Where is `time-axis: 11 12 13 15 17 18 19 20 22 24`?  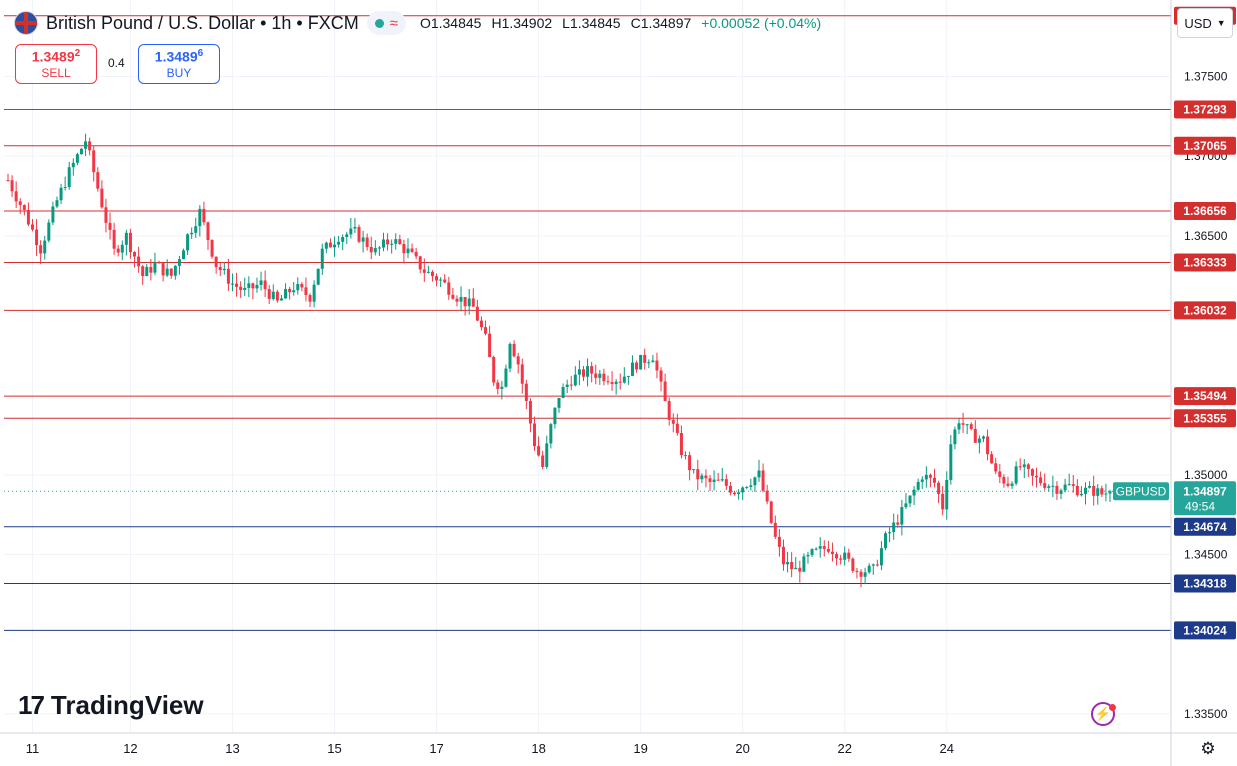 time-axis: 11 12 13 15 17 18 19 20 22 24 is located at coordinates (490, 748).